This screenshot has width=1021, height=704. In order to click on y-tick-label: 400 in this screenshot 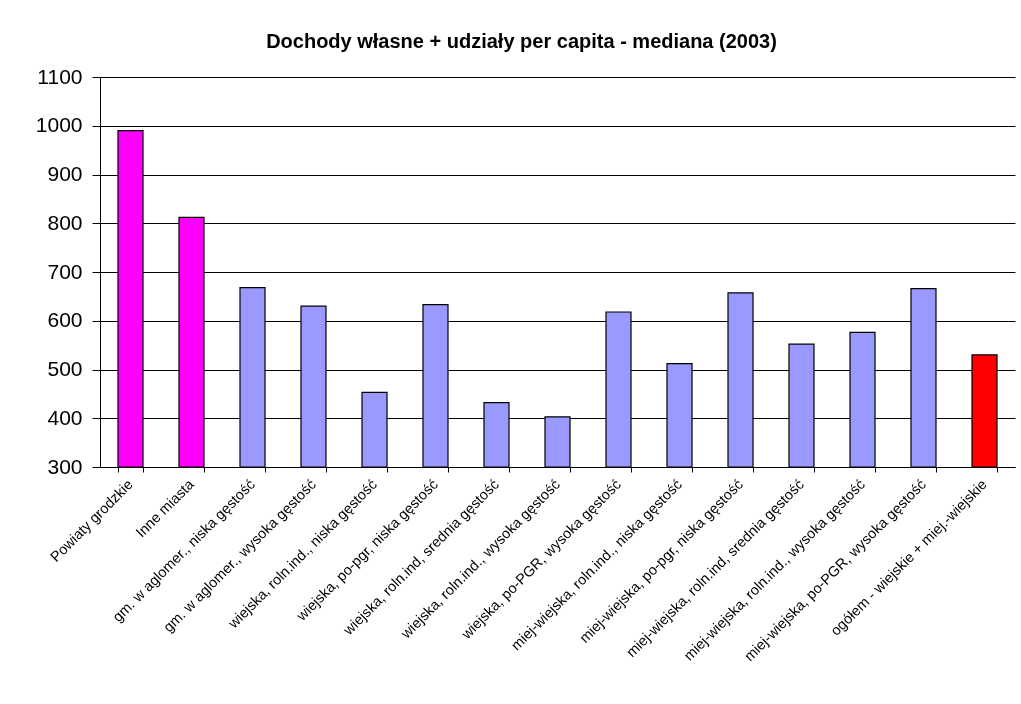, I will do `click(65, 417)`.